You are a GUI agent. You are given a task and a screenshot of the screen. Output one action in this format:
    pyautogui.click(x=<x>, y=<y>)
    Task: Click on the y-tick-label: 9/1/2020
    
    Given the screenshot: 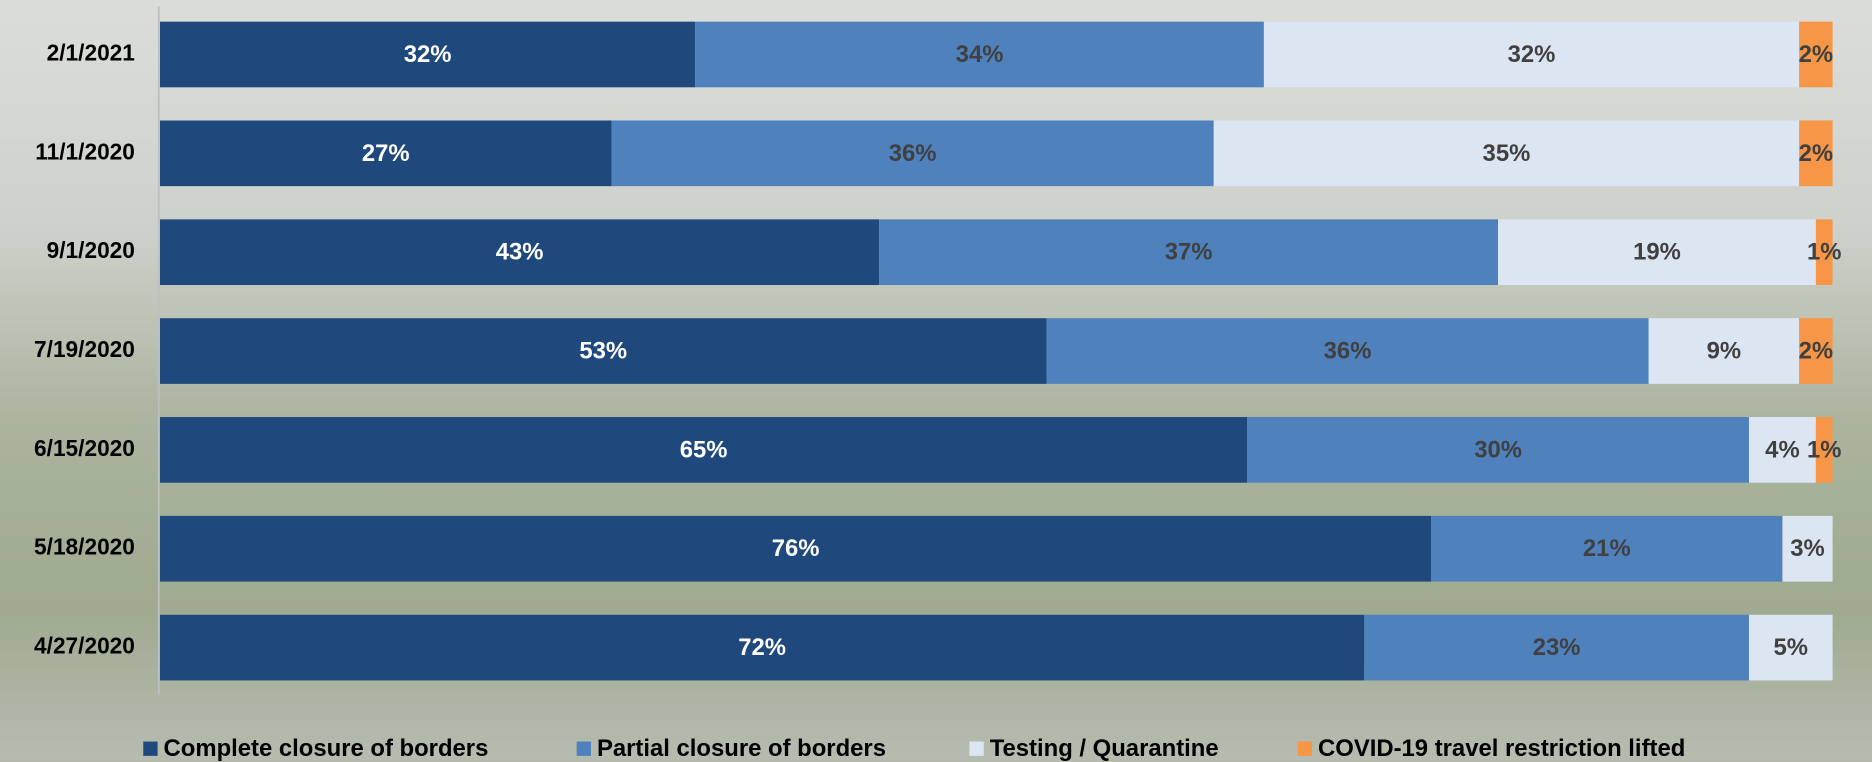 What is the action you would take?
    pyautogui.click(x=91, y=250)
    